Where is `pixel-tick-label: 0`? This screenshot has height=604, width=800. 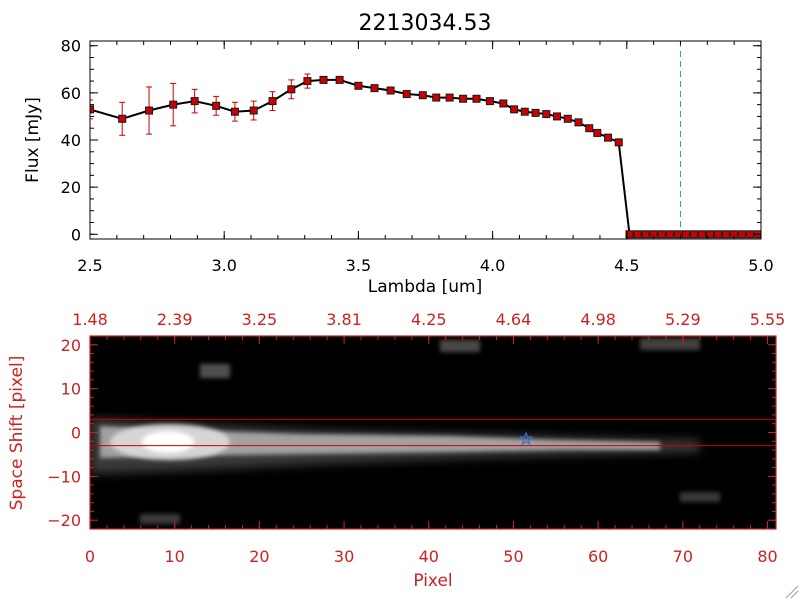 pixel-tick-label: 0 is located at coordinates (90, 556).